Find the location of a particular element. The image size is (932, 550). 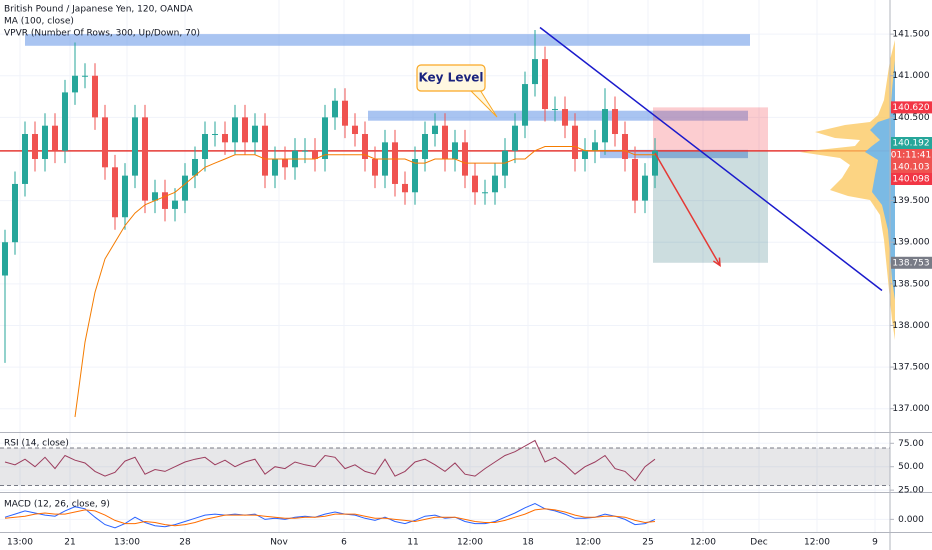

indicator-label: VPVR (Number Of Rows, 300, Up/Down, 70) is located at coordinates (102, 34).